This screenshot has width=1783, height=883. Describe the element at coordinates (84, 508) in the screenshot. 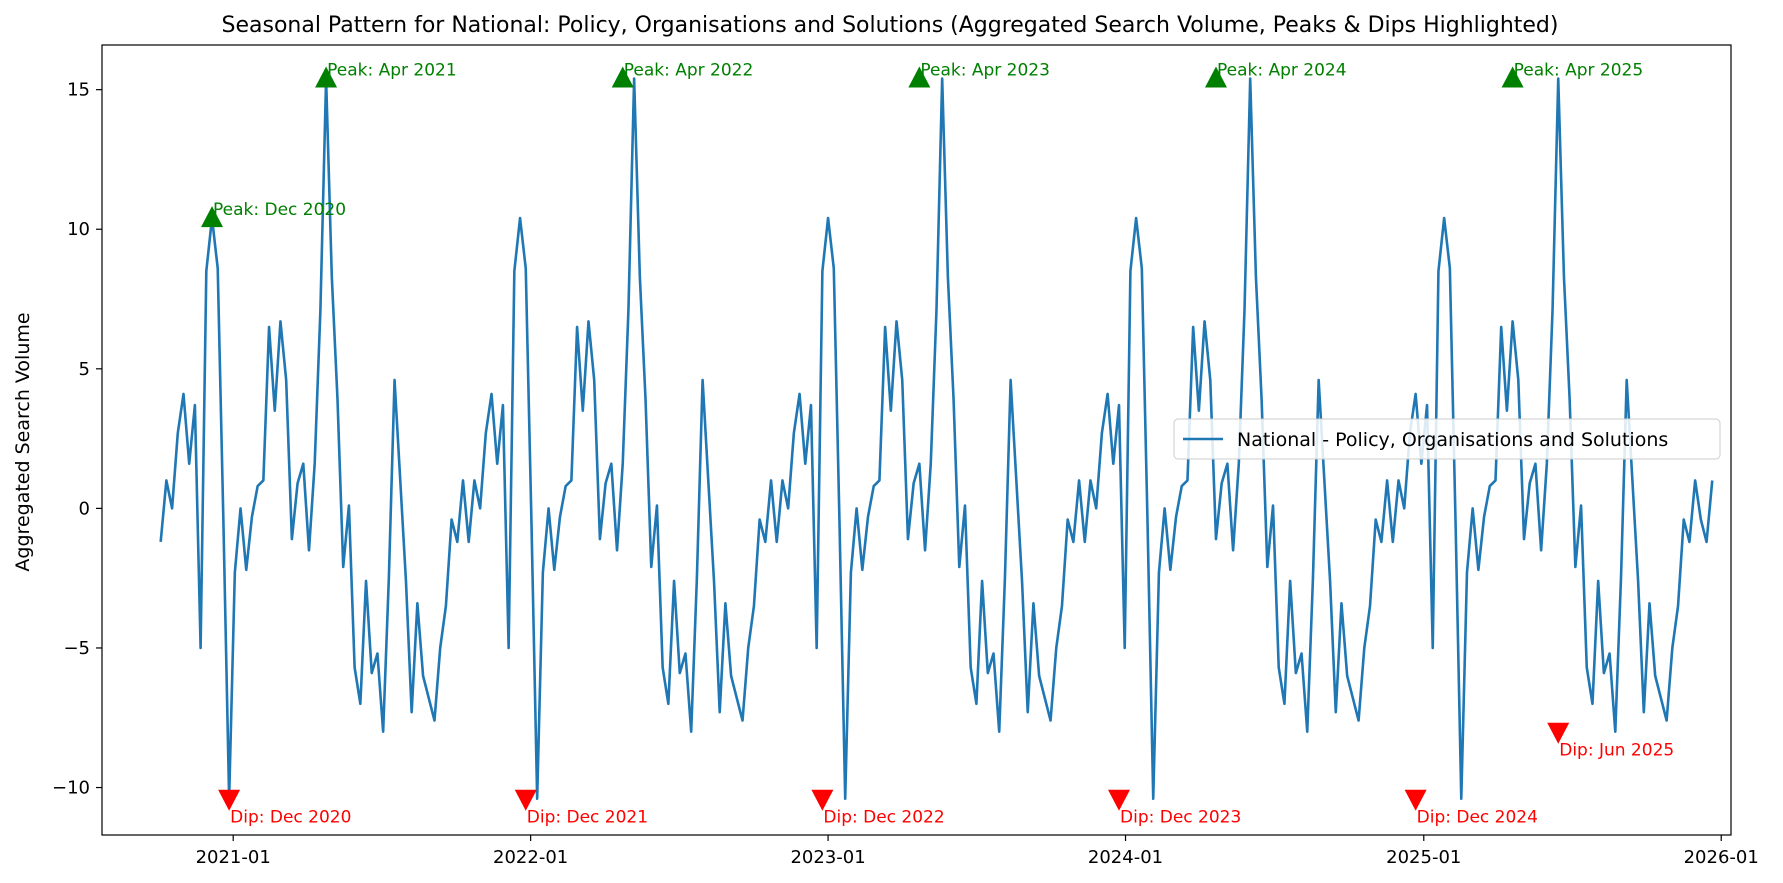

I see `y-tick-label: 0` at that location.